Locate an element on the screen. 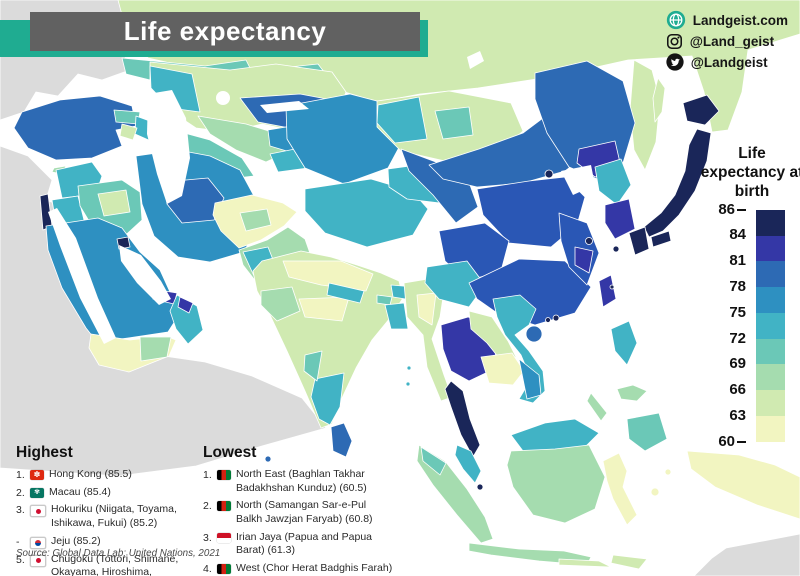  legend-tick-60: 60 is located at coordinates (723, 442).